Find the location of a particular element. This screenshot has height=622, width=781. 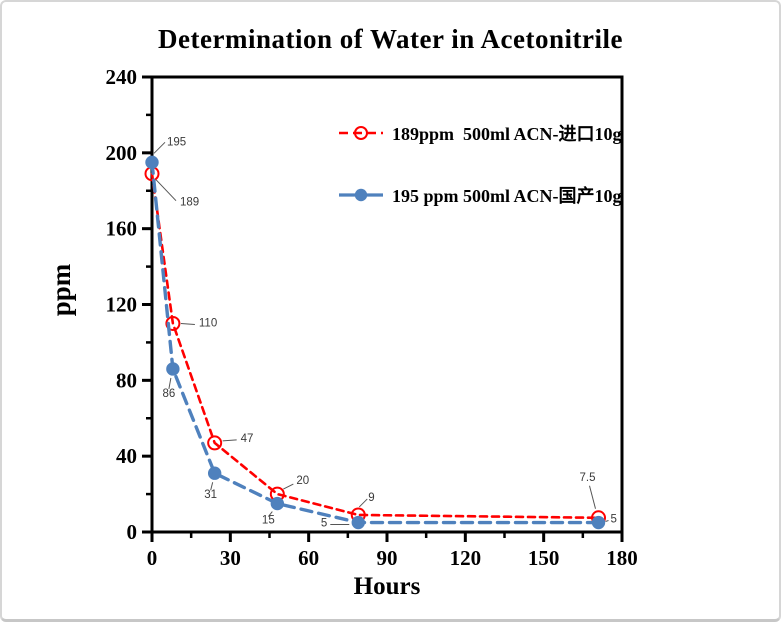

legend-marker-filled-circle-icon is located at coordinates (361, 195).